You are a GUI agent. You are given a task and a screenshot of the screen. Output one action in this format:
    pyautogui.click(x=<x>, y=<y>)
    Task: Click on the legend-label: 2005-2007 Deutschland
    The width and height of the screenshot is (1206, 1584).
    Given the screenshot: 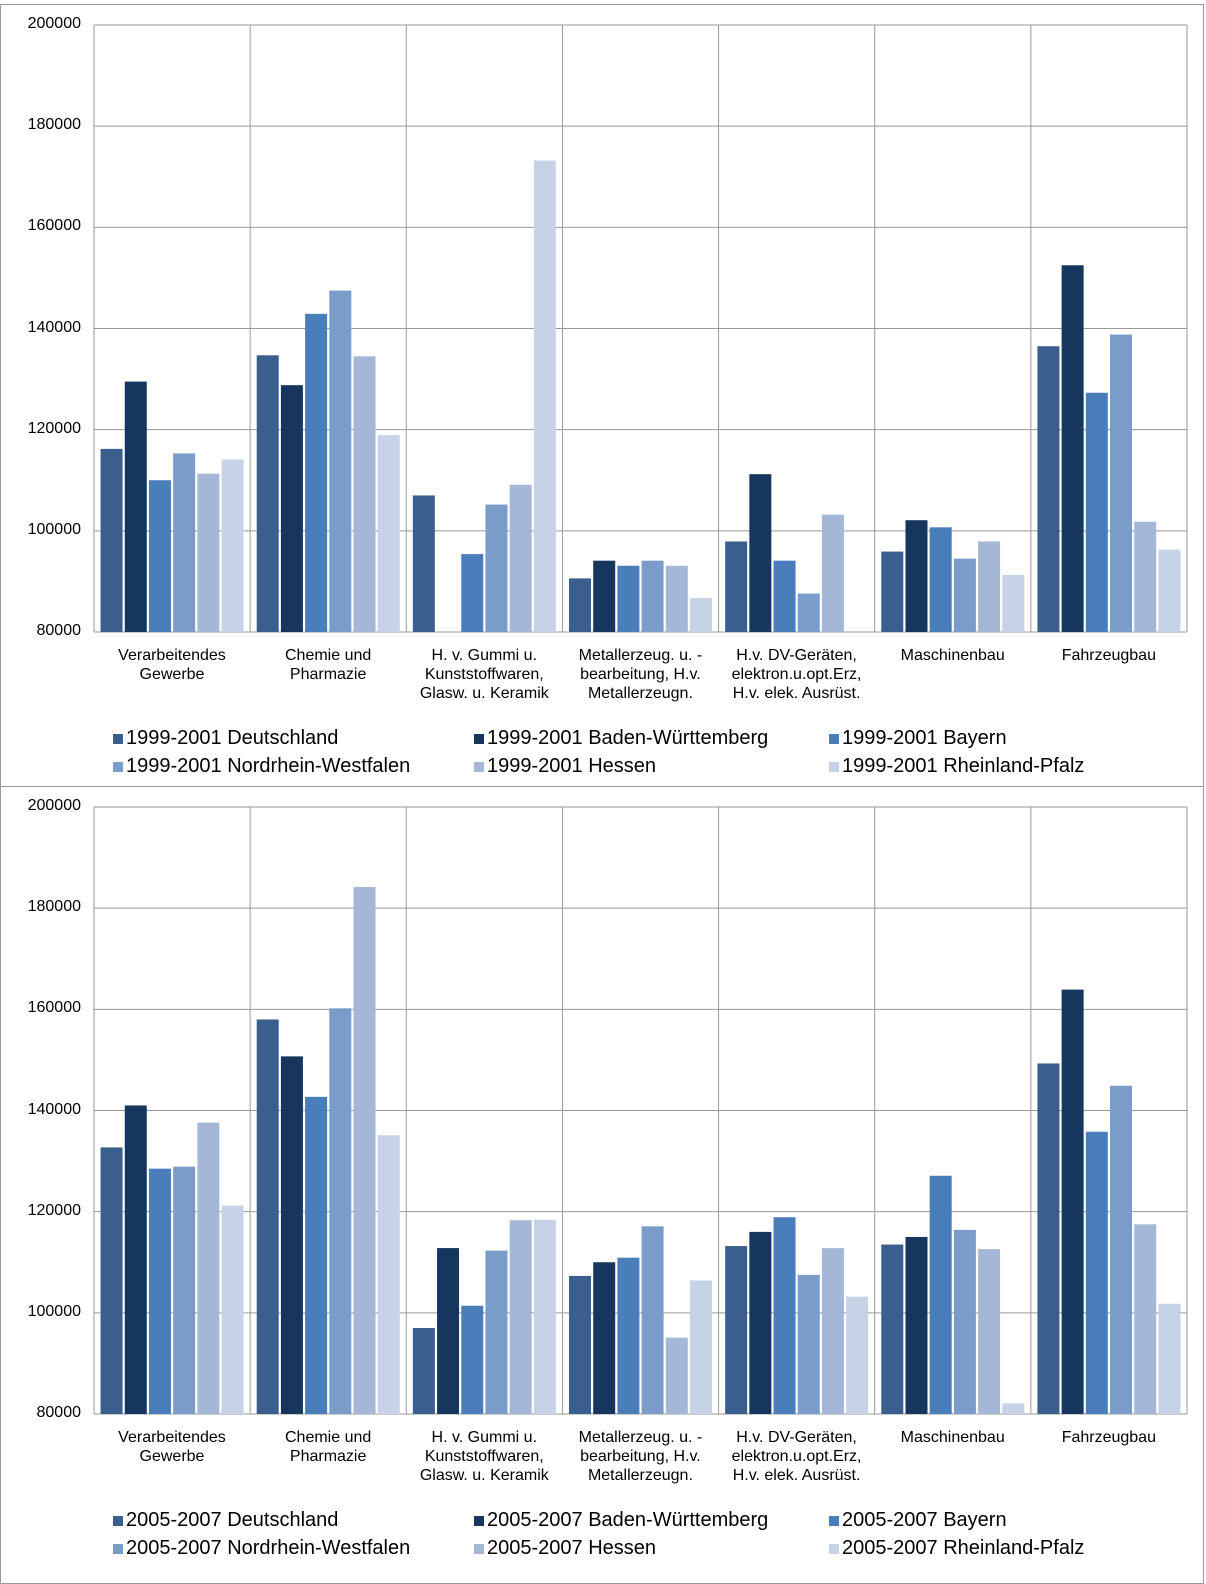 What is the action you would take?
    pyautogui.click(x=232, y=1520)
    